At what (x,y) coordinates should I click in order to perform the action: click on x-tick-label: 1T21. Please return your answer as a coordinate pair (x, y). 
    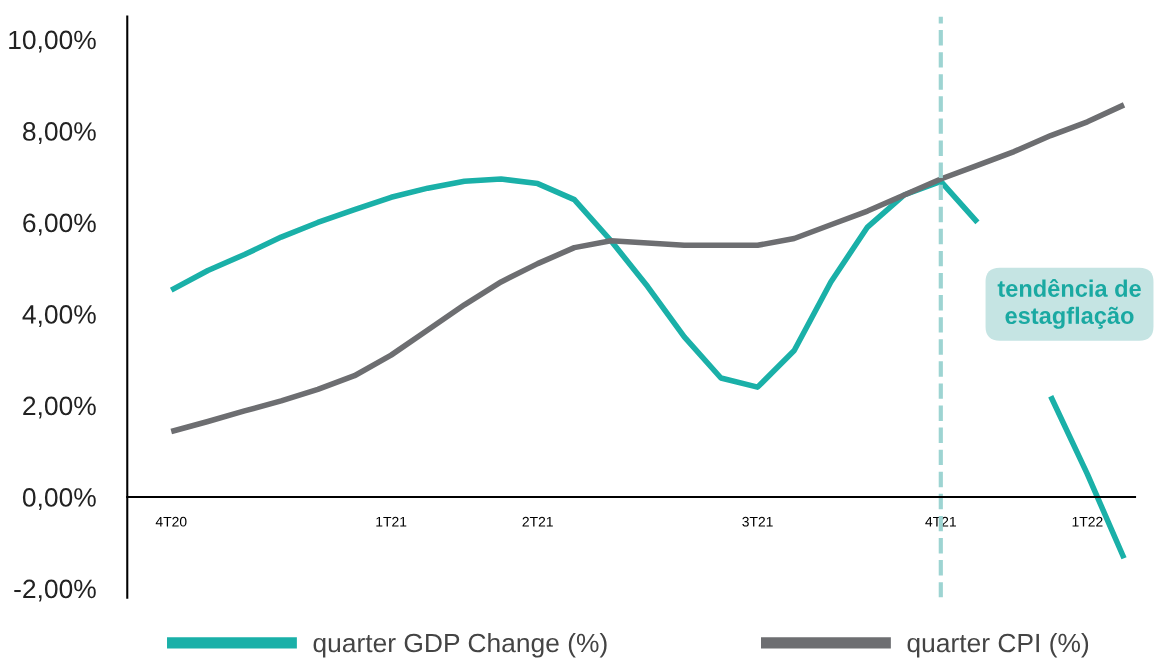
    Looking at the image, I should click on (391, 521).